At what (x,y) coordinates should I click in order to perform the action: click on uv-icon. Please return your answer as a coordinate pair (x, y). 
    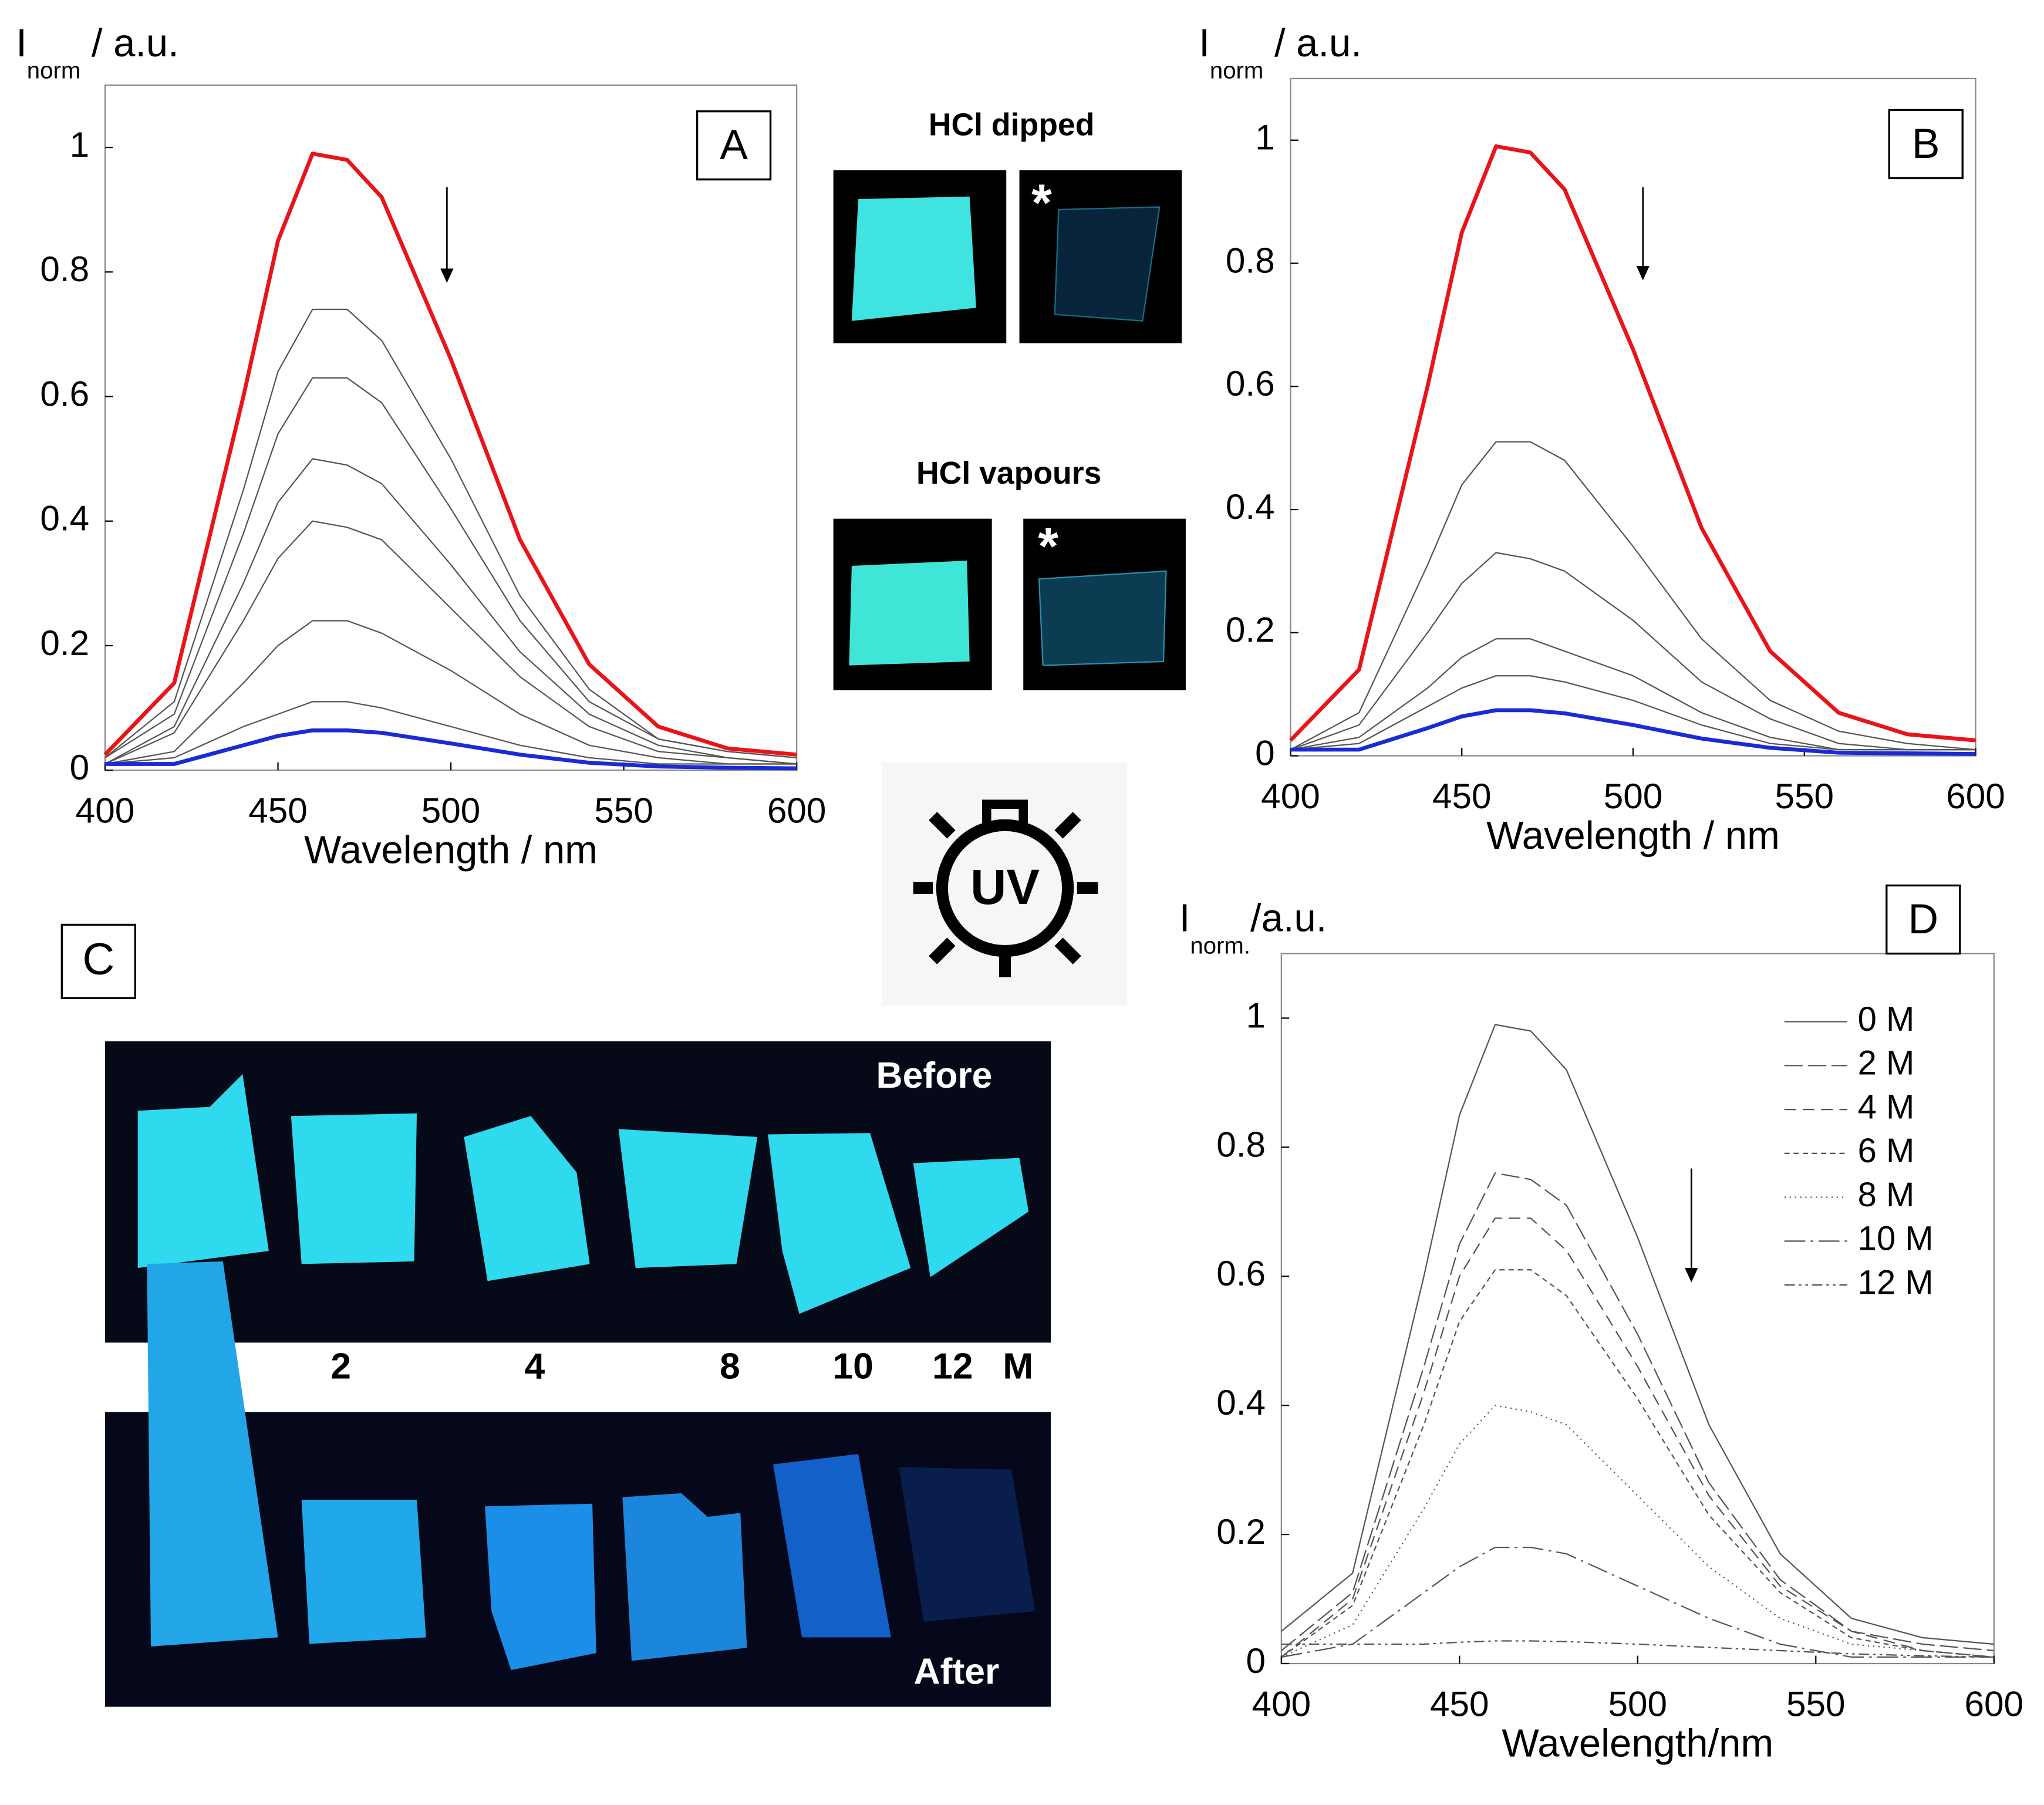
    Looking at the image, I should click on (1005, 888).